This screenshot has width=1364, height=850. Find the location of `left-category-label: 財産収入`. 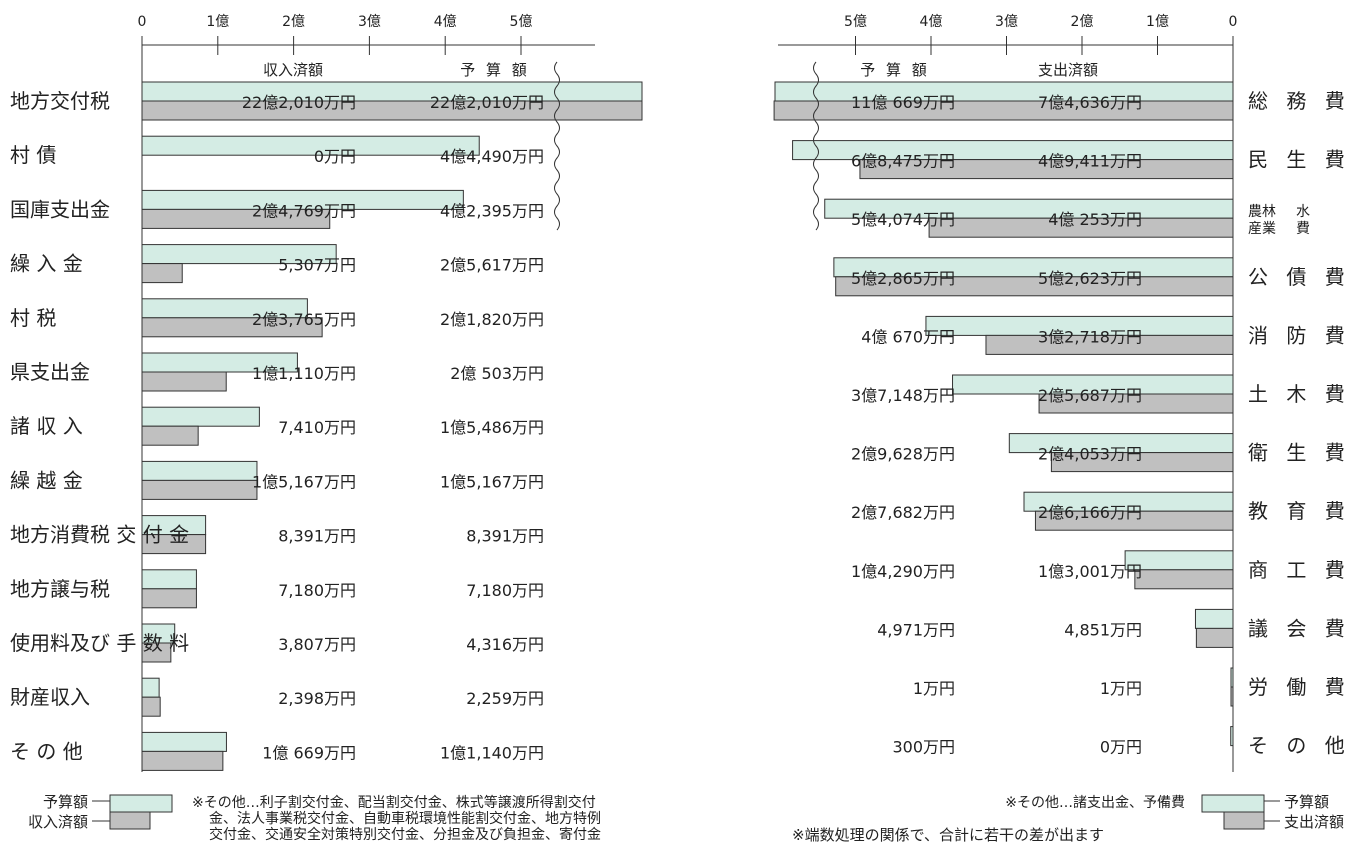

left-category-label: 財産収入 is located at coordinates (50, 697).